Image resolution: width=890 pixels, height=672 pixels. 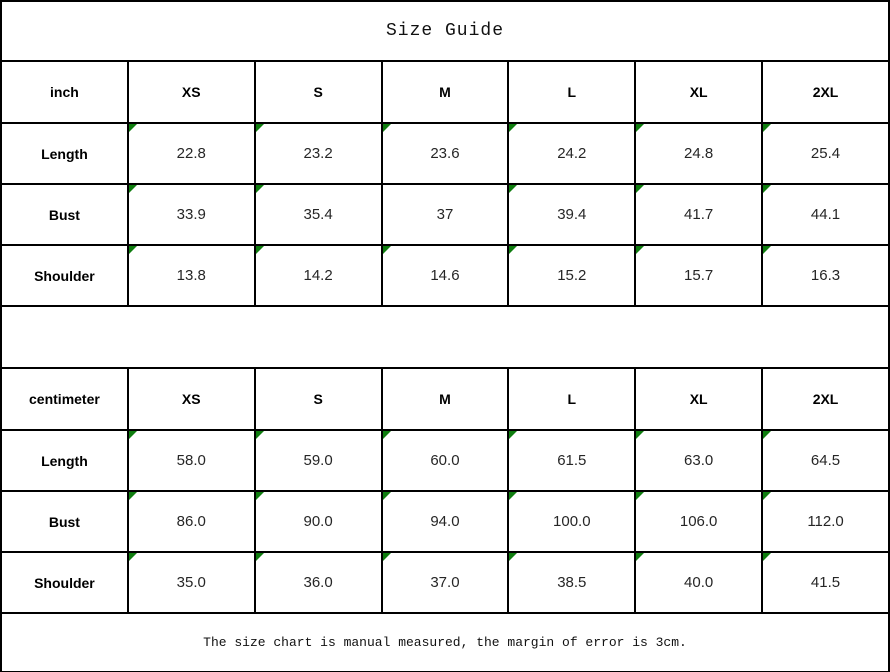 I want to click on size-value: 39.4, so click(x=572, y=214).